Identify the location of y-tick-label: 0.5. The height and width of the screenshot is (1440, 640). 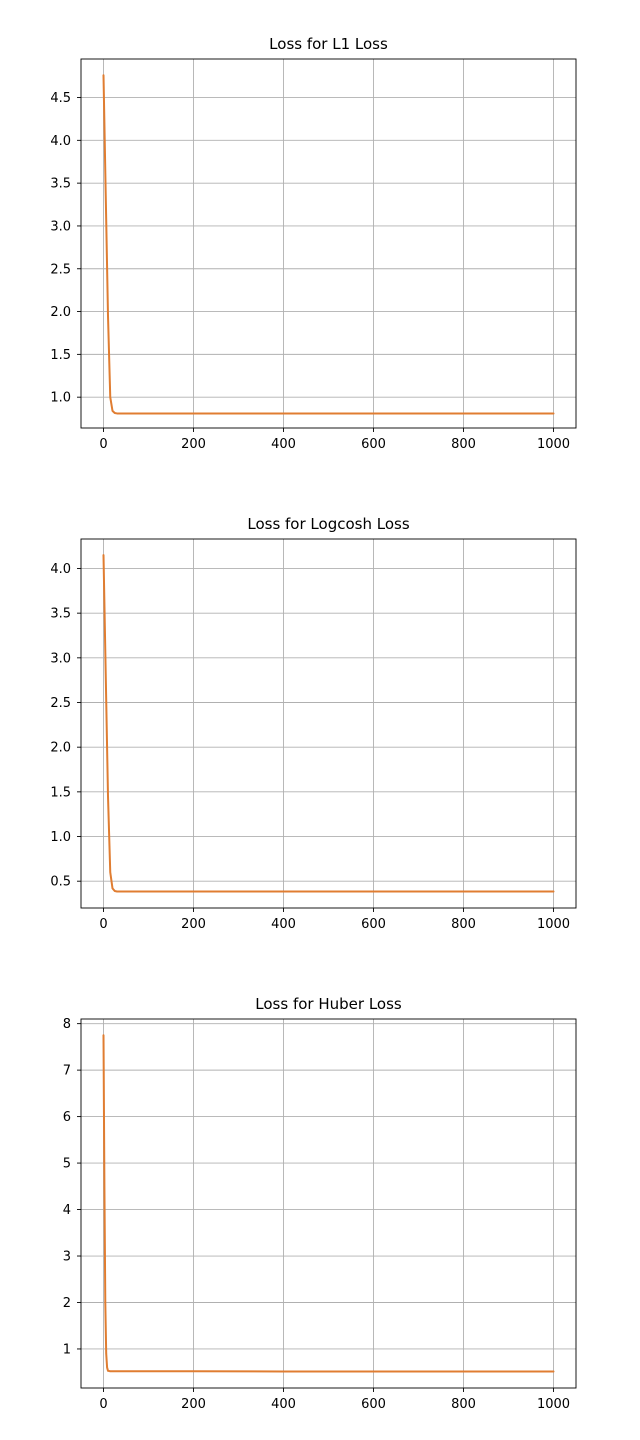
(60, 882).